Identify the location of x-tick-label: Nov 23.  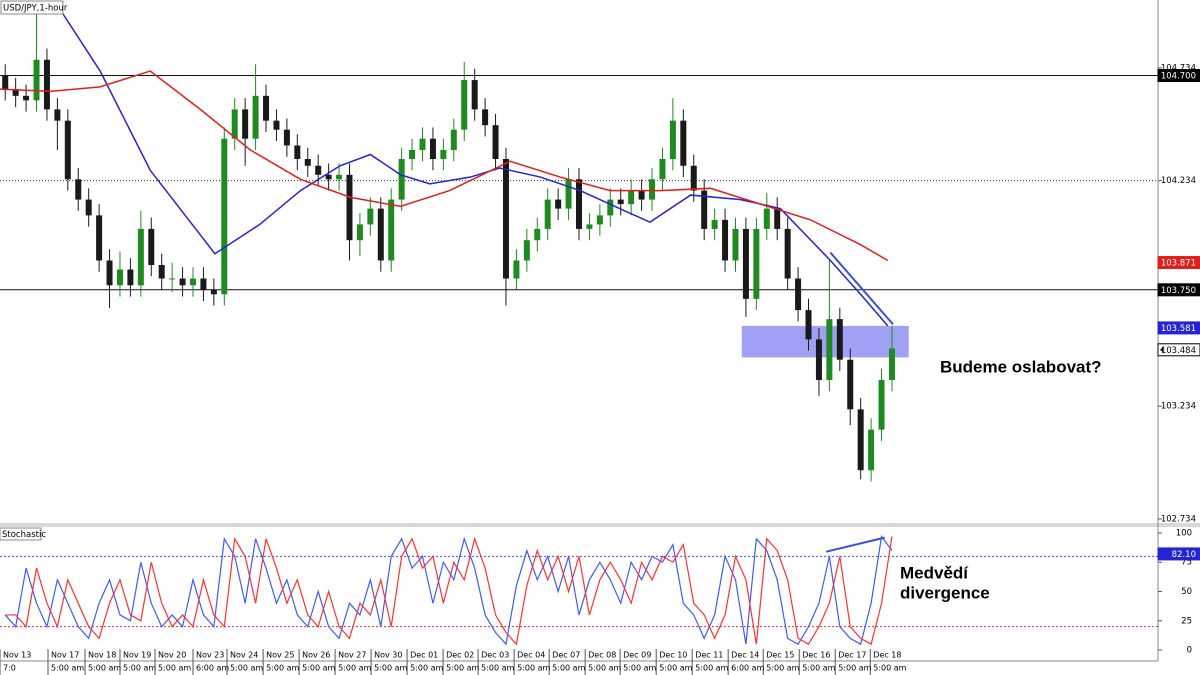
(210, 655).